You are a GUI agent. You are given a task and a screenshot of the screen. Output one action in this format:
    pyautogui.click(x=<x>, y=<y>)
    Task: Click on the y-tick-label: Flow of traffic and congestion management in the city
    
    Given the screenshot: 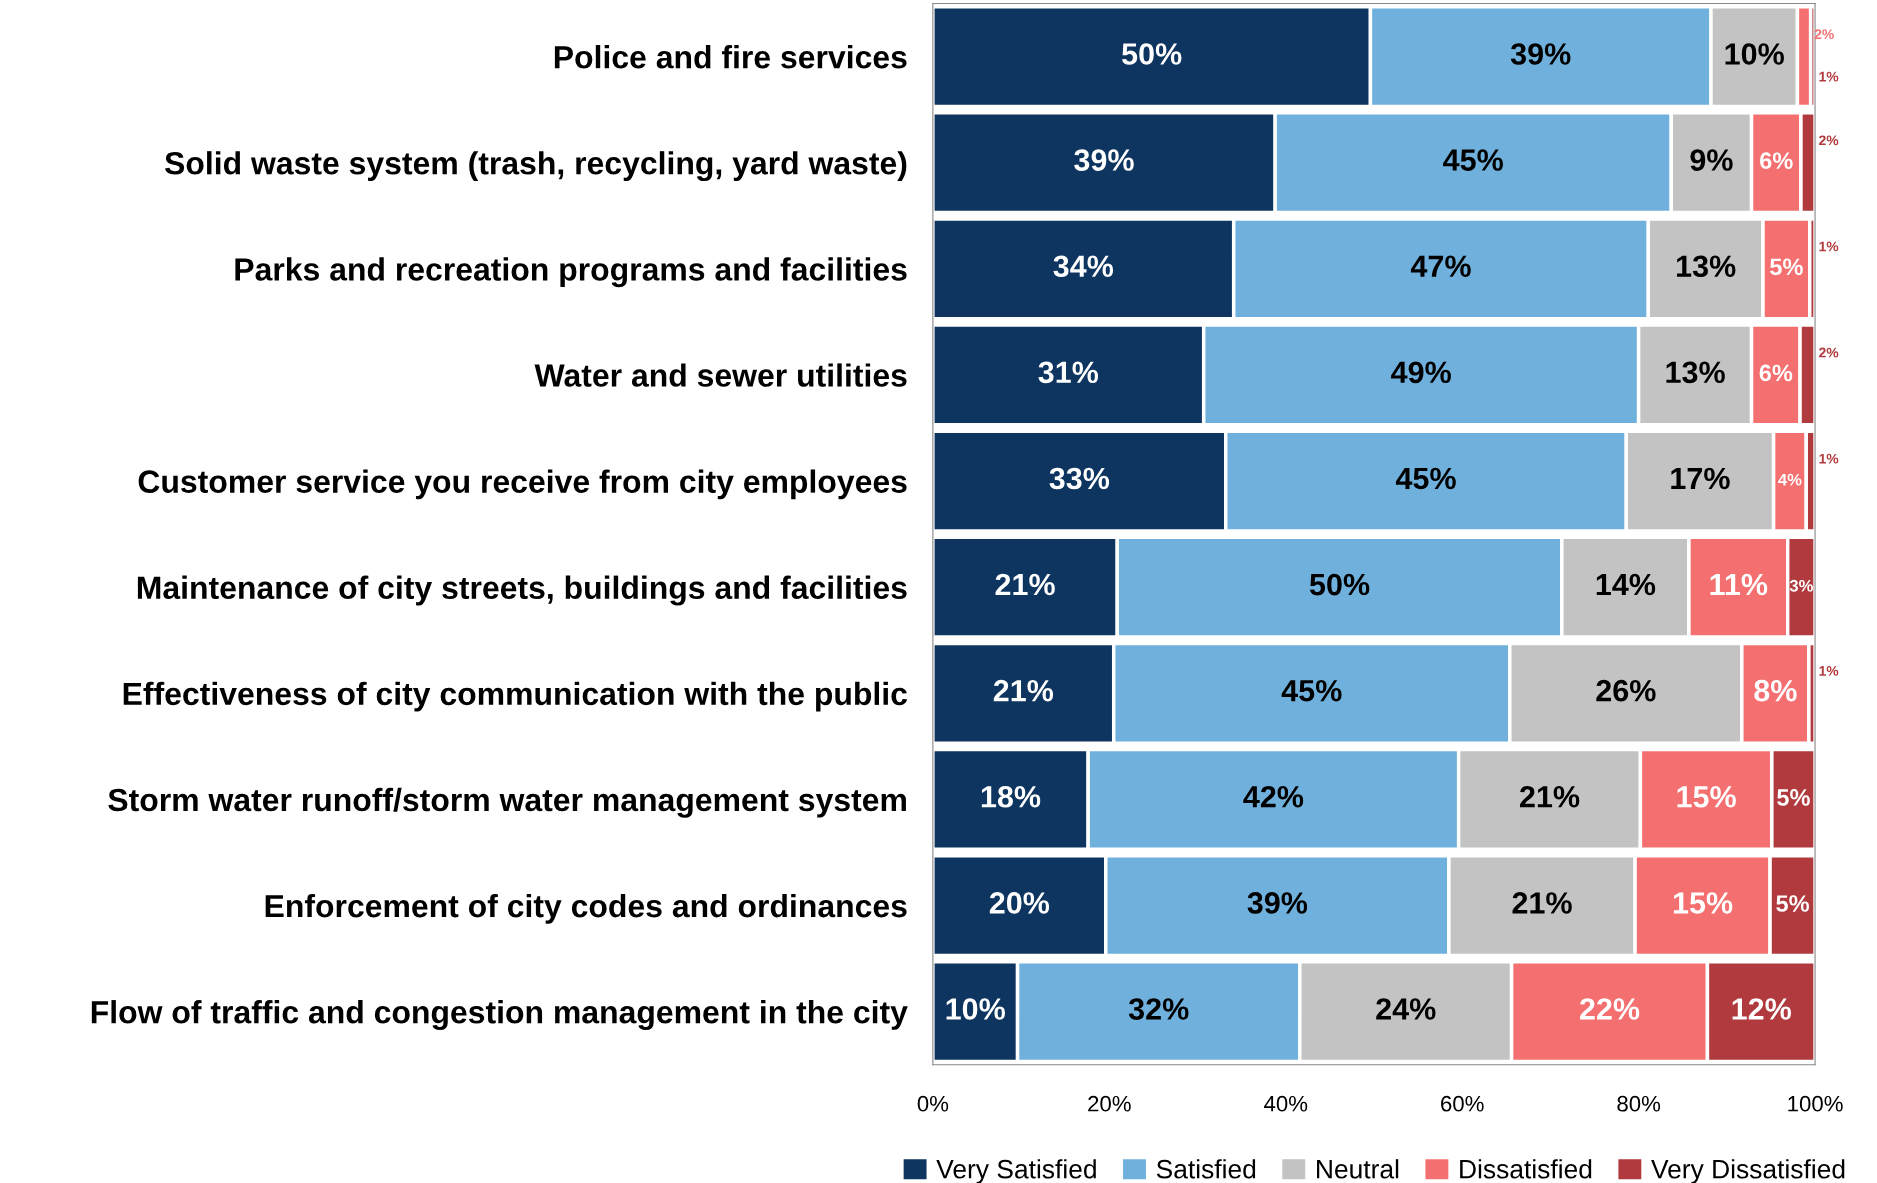 What is the action you would take?
    pyautogui.click(x=499, y=1015)
    